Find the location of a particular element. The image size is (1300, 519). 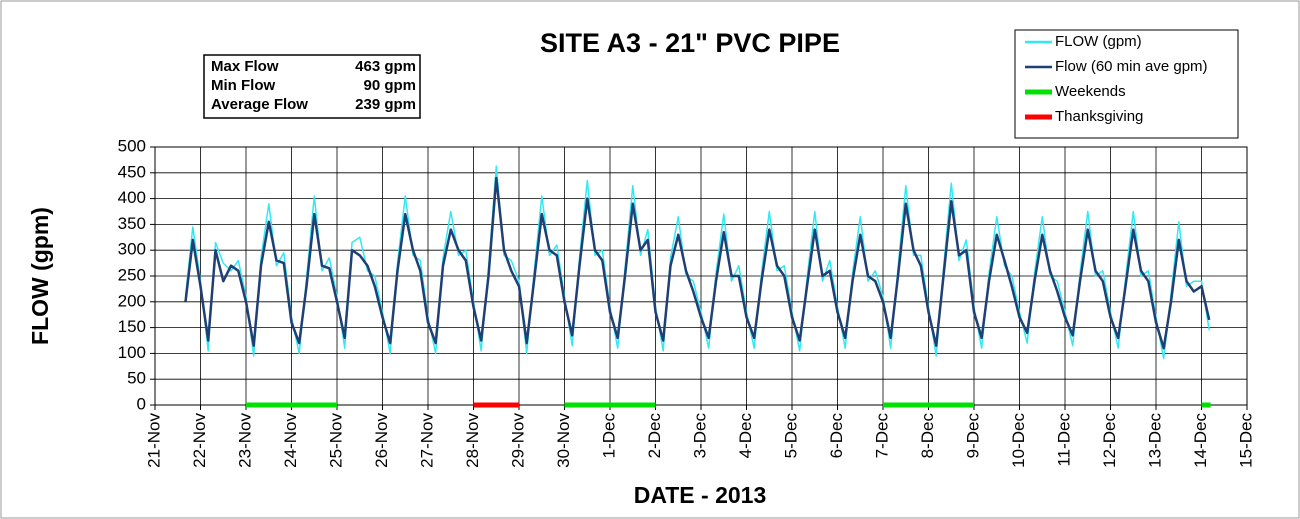

chart-title: SITE A3 - 21" PVC PIPE is located at coordinates (690, 43).